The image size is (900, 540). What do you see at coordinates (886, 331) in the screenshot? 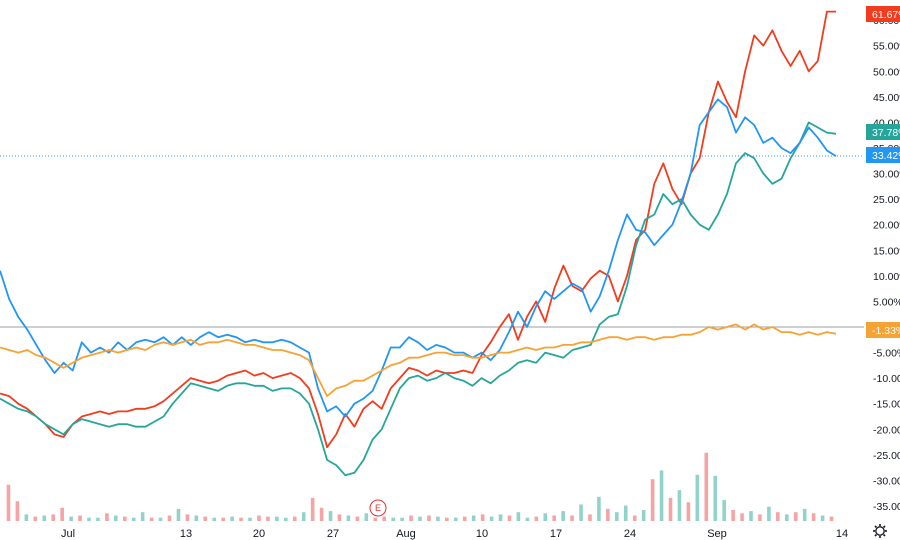
I see `last-value-text: -1.33%` at bounding box center [886, 331].